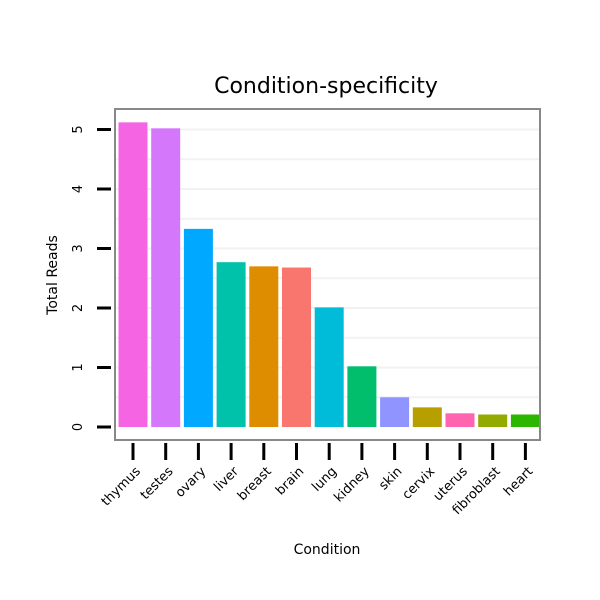  Describe the element at coordinates (78, 248) in the screenshot. I see `y-tick-label: 3` at that location.